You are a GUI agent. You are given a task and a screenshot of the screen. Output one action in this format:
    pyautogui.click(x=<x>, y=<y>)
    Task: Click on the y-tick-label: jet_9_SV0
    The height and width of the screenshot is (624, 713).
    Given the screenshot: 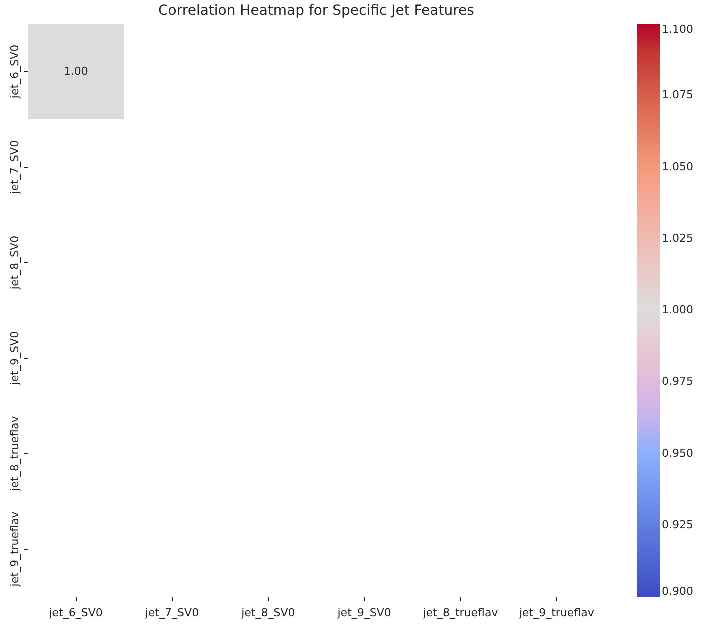 What is the action you would take?
    pyautogui.click(x=15, y=358)
    